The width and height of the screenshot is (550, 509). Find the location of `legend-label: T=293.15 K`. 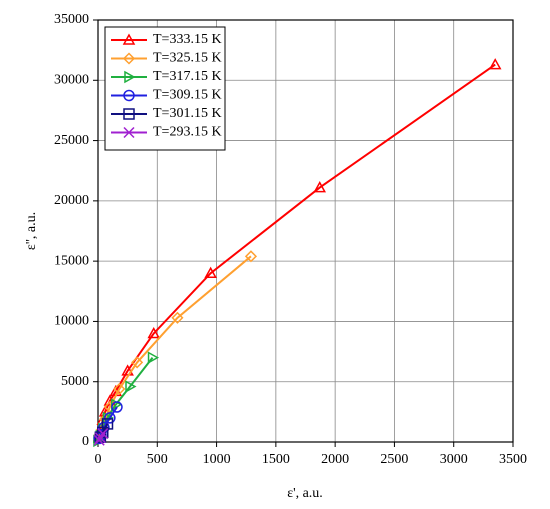

legend-label: T=293.15 K is located at coordinates (187, 132).